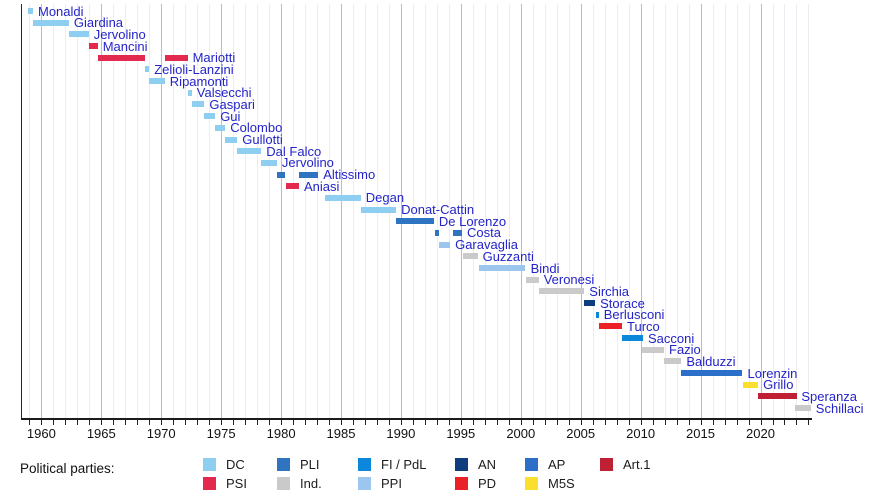 The height and width of the screenshot is (498, 890). What do you see at coordinates (391, 483) in the screenshot?
I see `legend-item-label: PPI` at bounding box center [391, 483].